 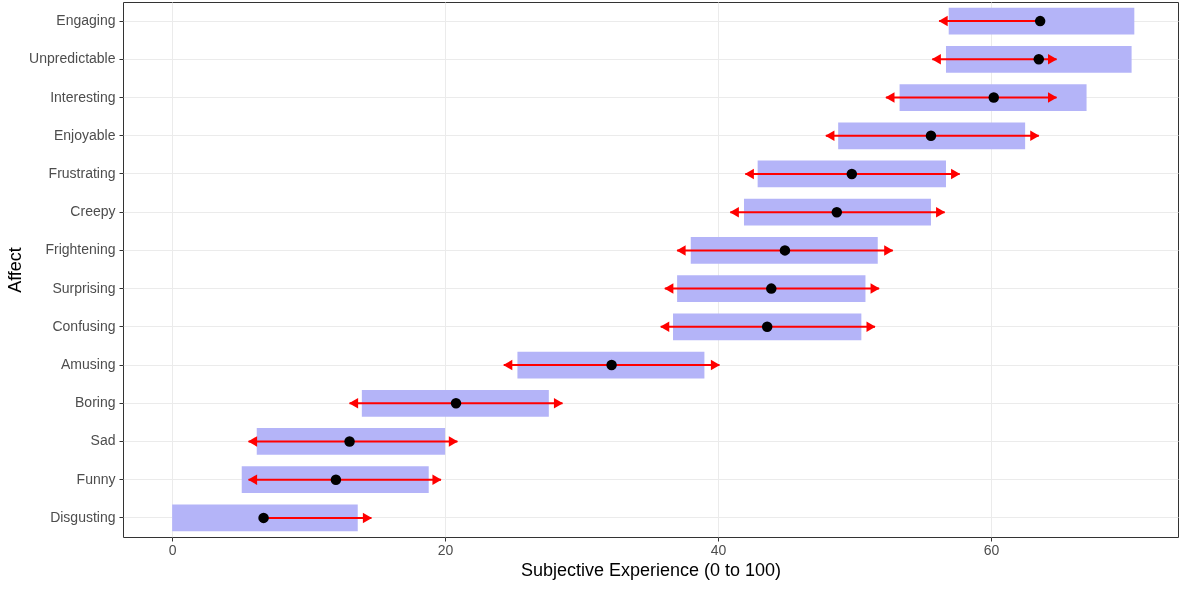 What do you see at coordinates (15, 270) in the screenshot?
I see `y-axis-title: Affect` at bounding box center [15, 270].